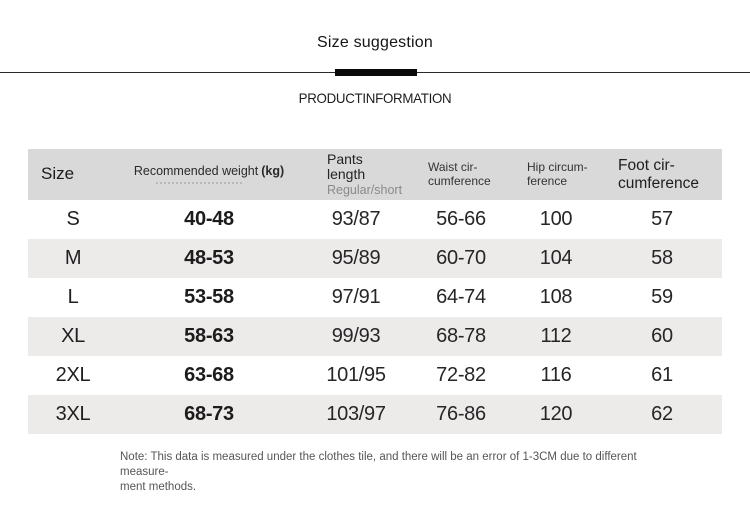 This screenshot has width=750, height=510. I want to click on cell-foot: 61, so click(662, 375).